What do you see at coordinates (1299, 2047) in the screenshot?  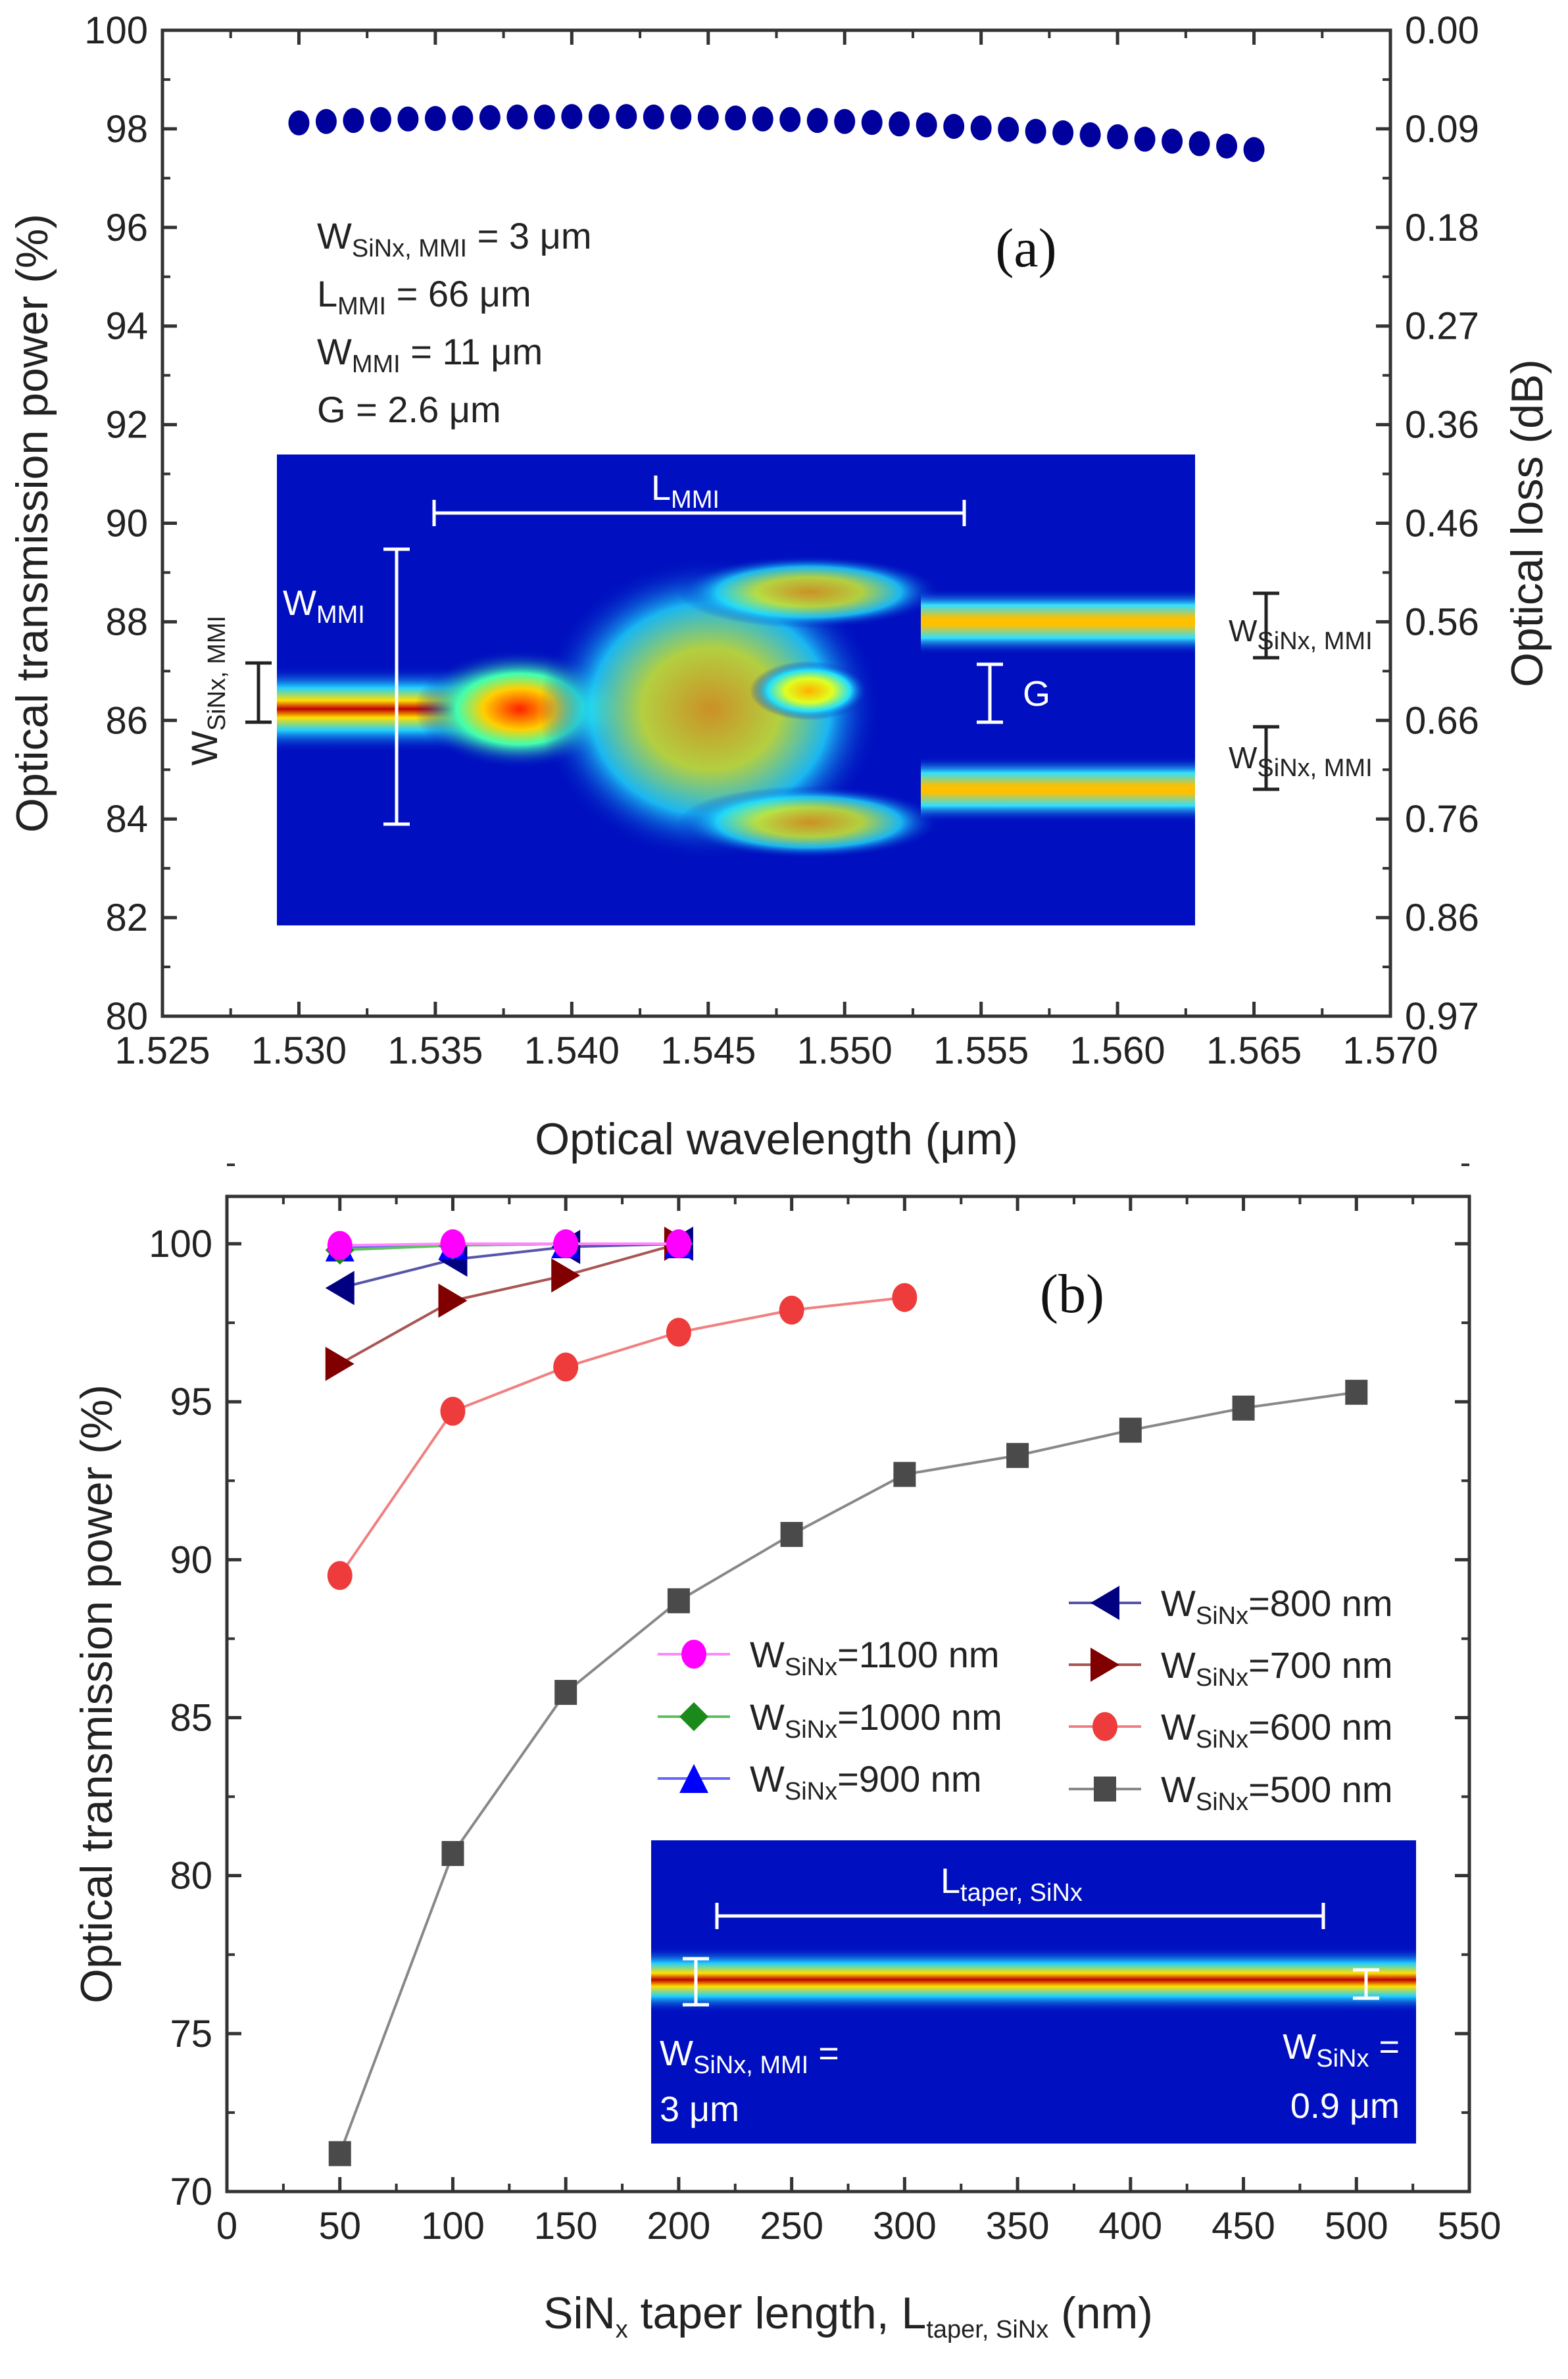 I see `right-width-label-main: W` at bounding box center [1299, 2047].